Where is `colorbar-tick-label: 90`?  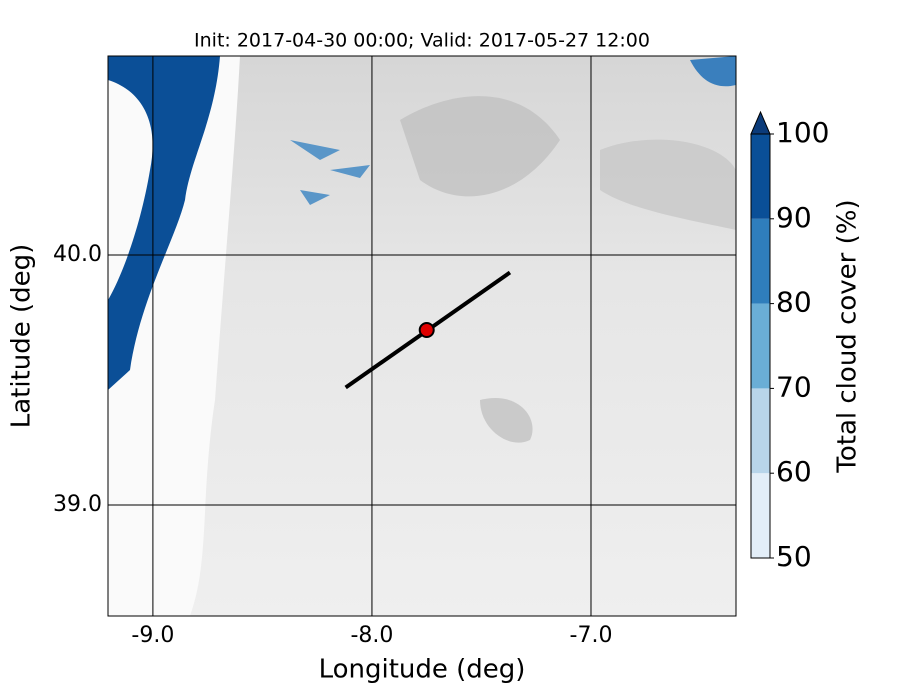
colorbar-tick-label: 90 is located at coordinates (794, 217).